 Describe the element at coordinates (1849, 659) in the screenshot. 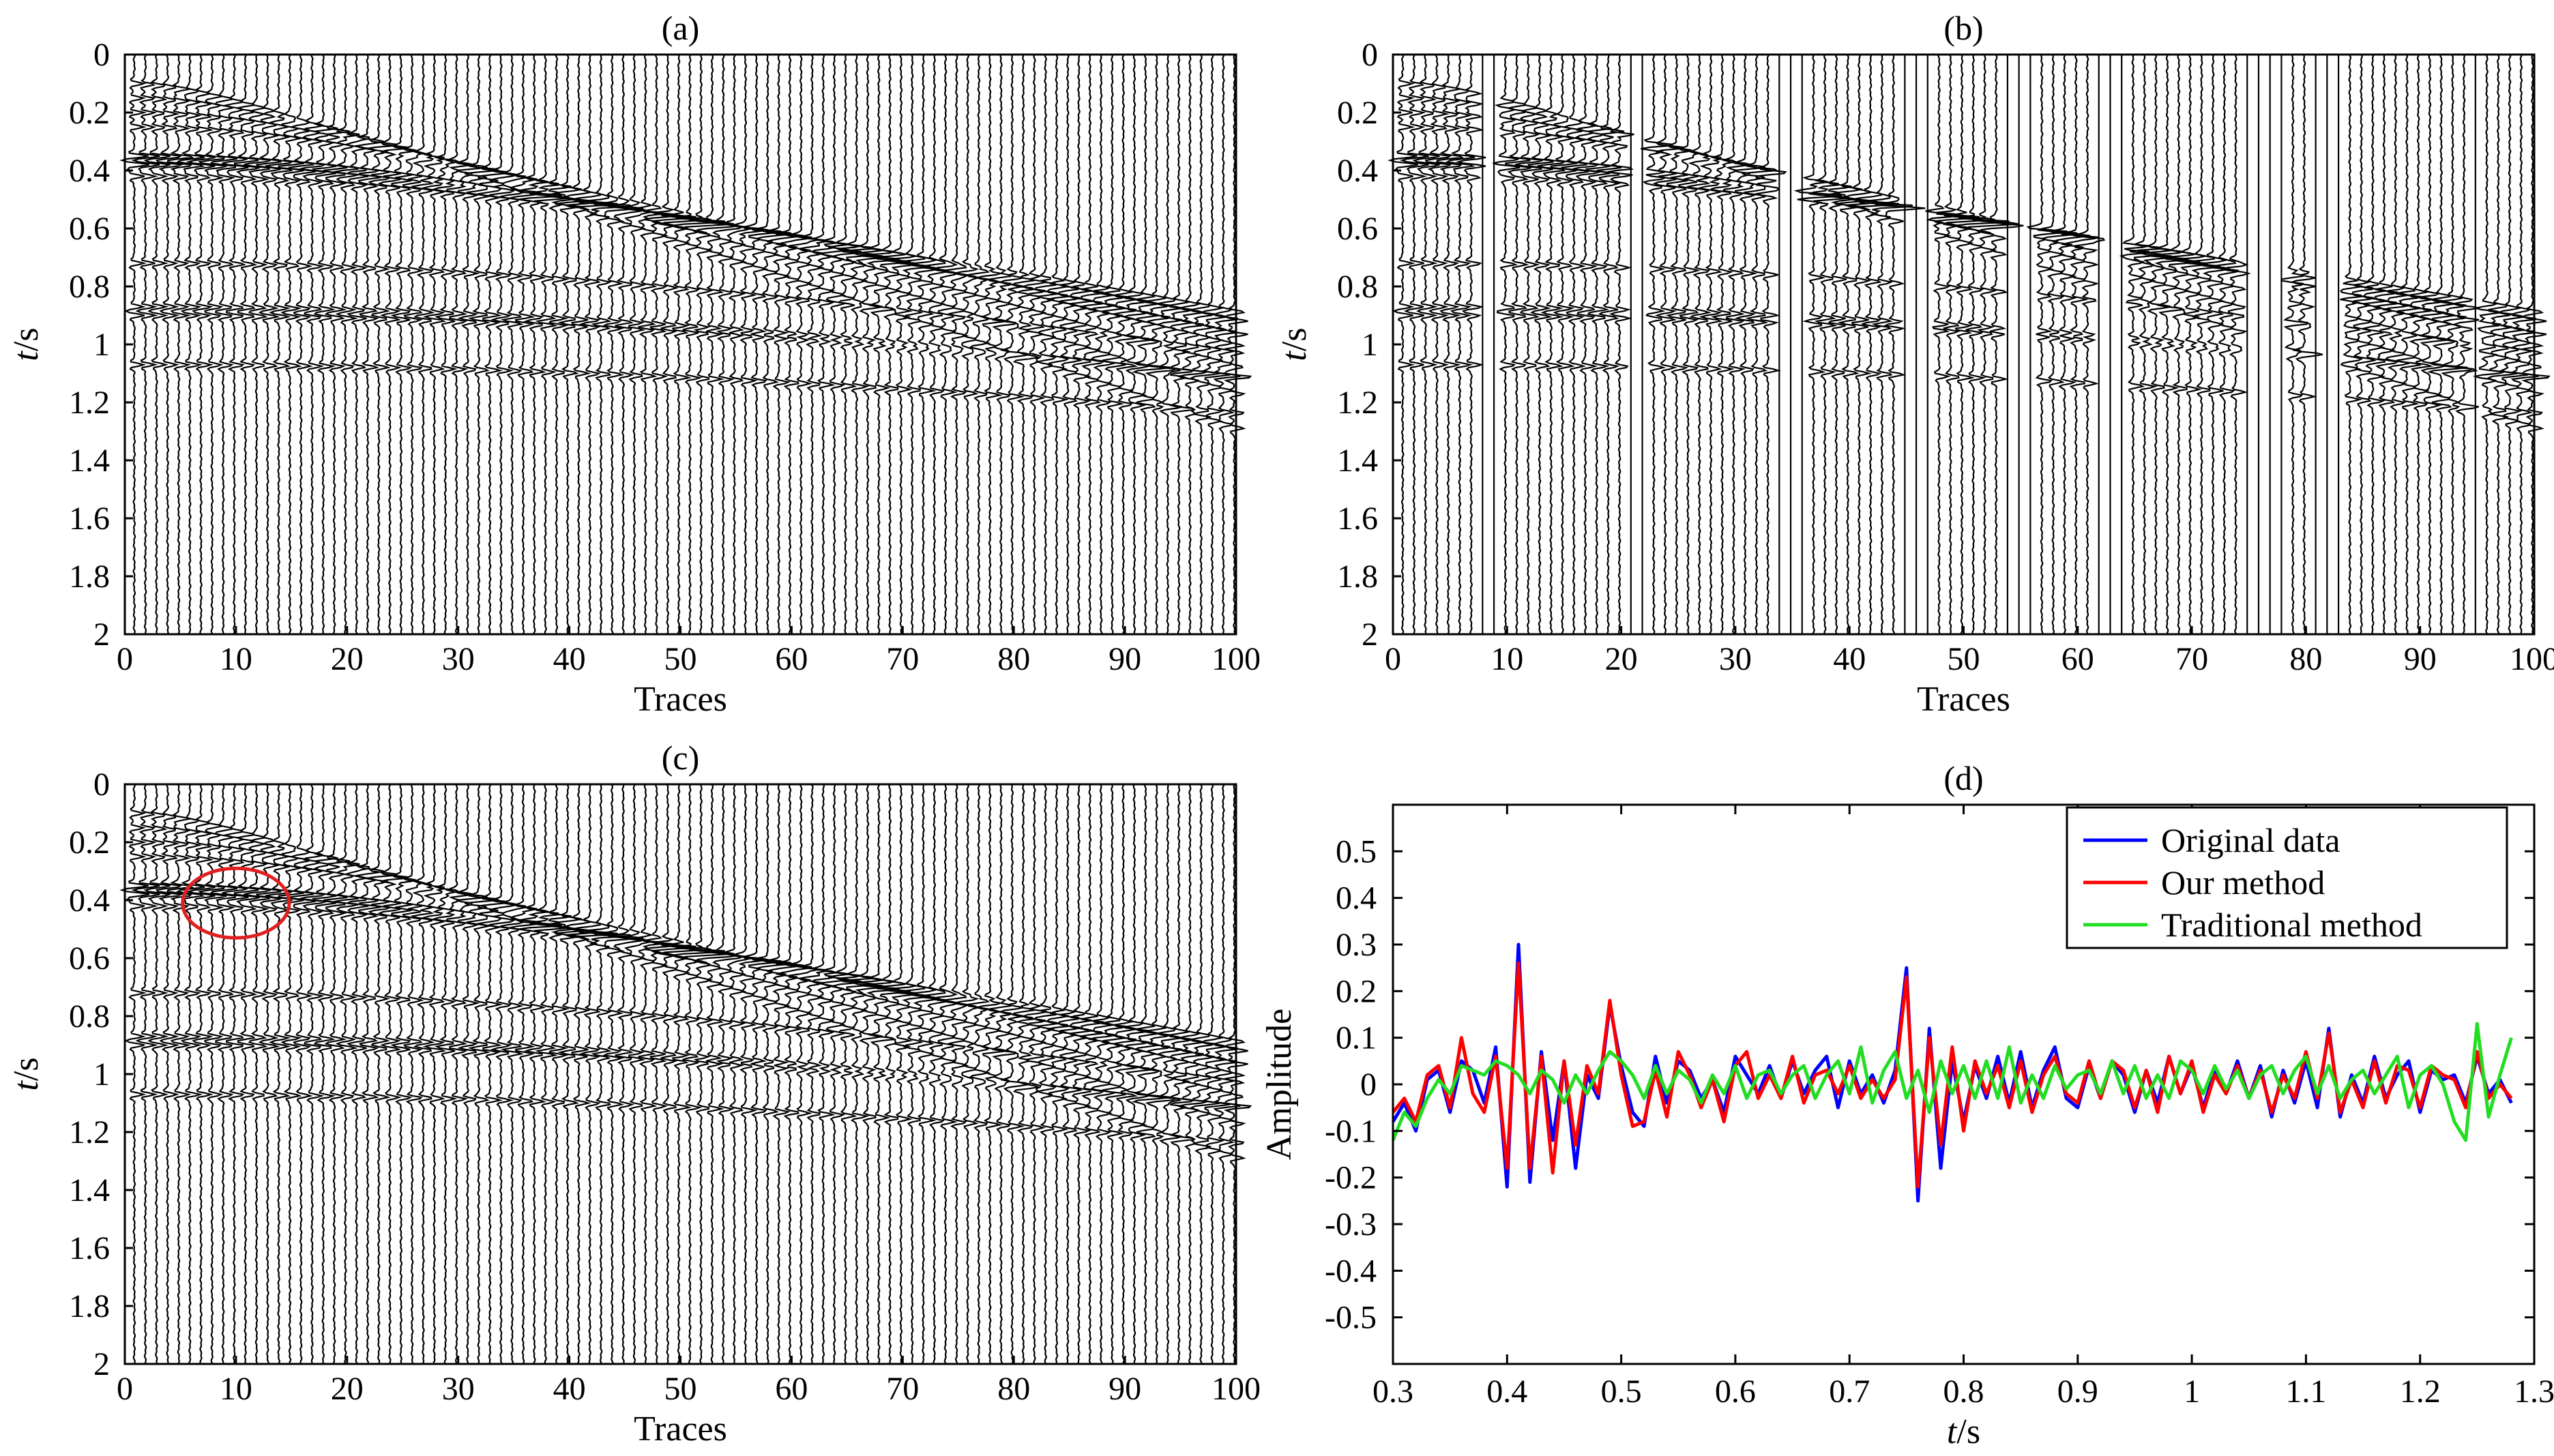

I see `x-tick-label: 40` at that location.